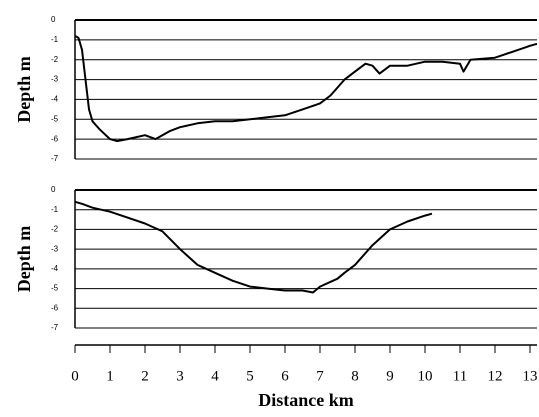  I want to click on x-tick-label: 10, so click(425, 376).